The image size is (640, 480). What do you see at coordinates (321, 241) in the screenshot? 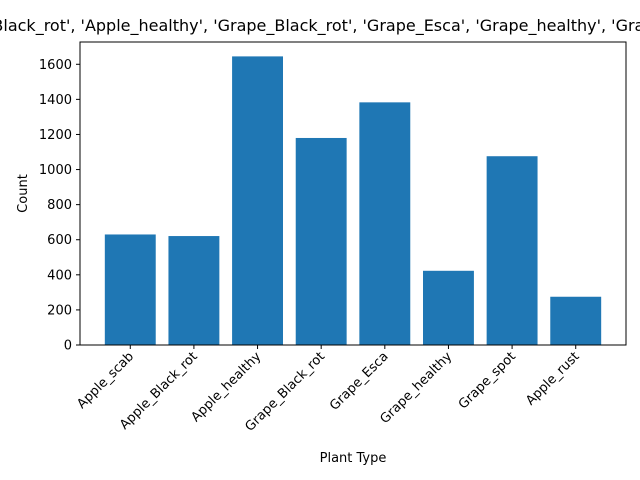
I see `bar-grape-black-rot` at bounding box center [321, 241].